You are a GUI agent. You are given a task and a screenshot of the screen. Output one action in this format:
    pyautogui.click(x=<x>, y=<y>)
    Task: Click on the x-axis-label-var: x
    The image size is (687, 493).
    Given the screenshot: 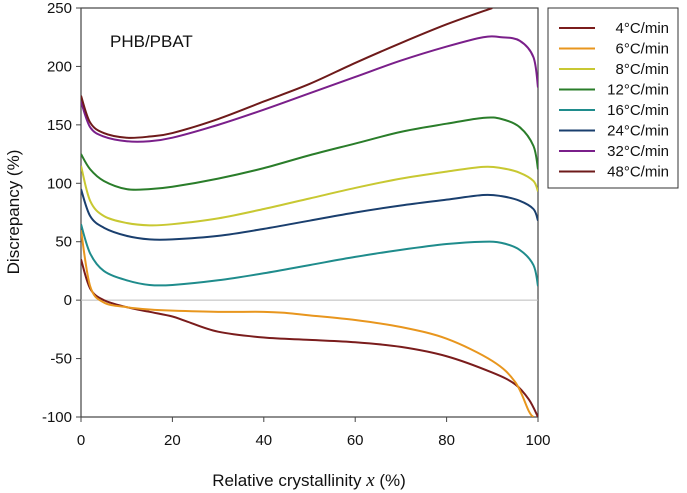 What is the action you would take?
    pyautogui.click(x=370, y=480)
    